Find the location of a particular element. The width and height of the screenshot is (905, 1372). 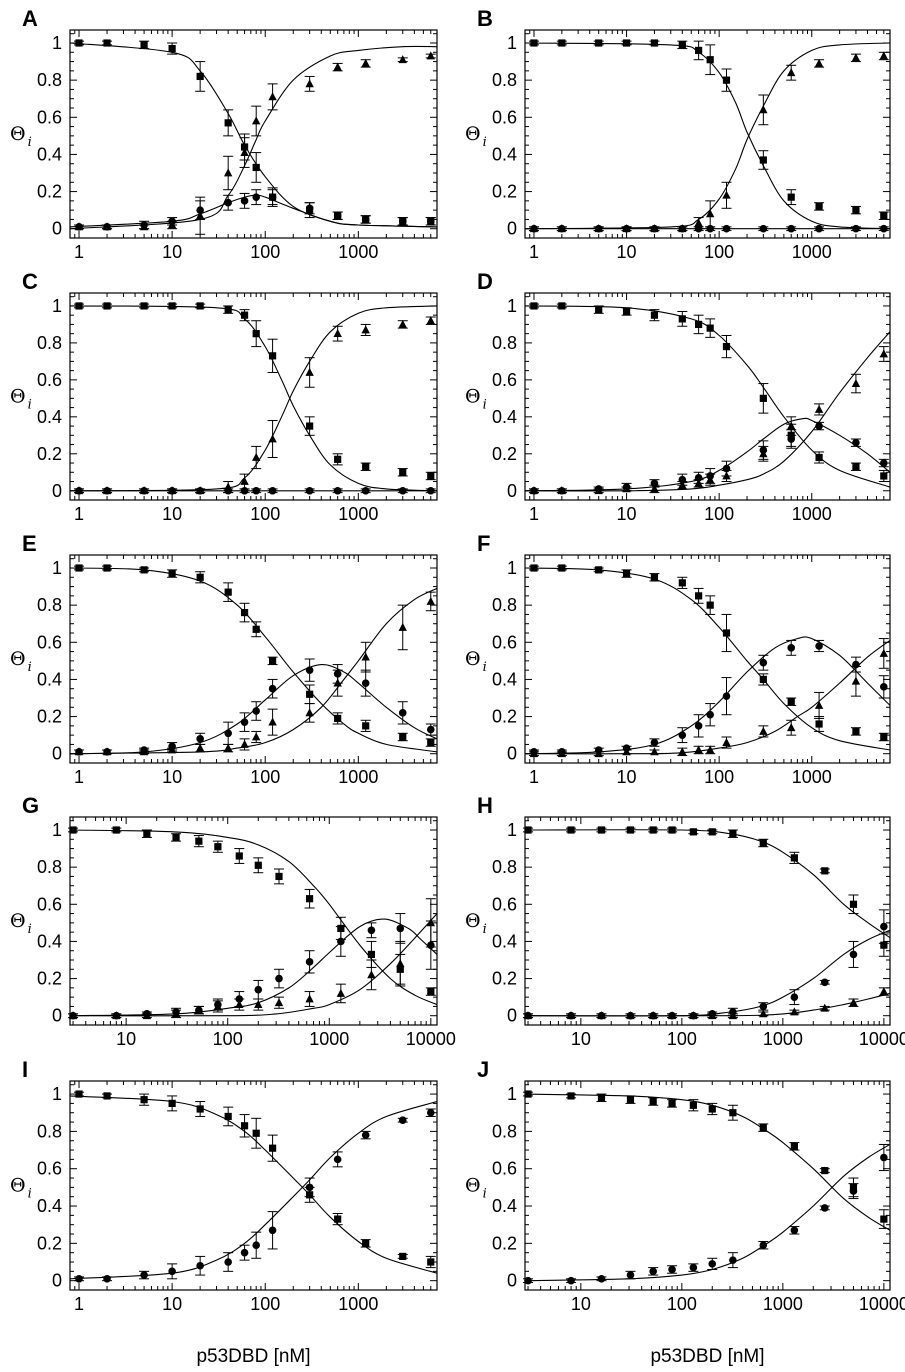

y-tick-label: 0 is located at coordinates (57, 229).